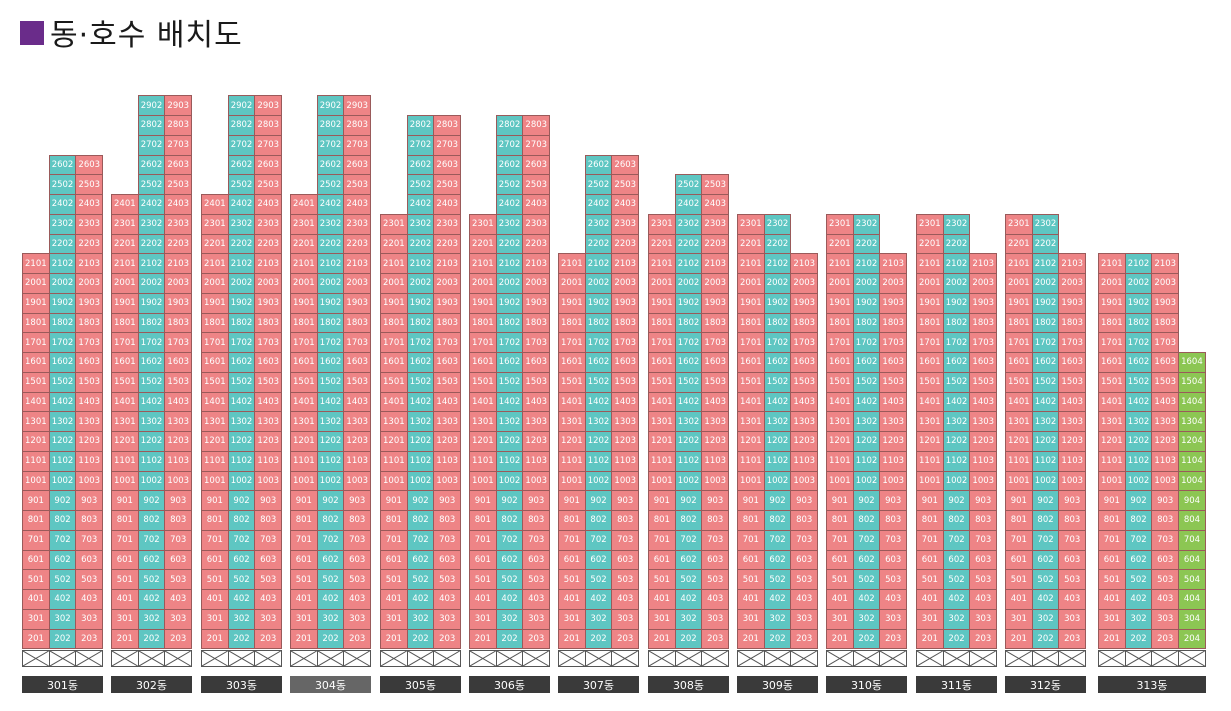 Image resolution: width=1231 pixels, height=711 pixels. What do you see at coordinates (62, 579) in the screenshot?
I see `unit-301-502: 502` at bounding box center [62, 579].